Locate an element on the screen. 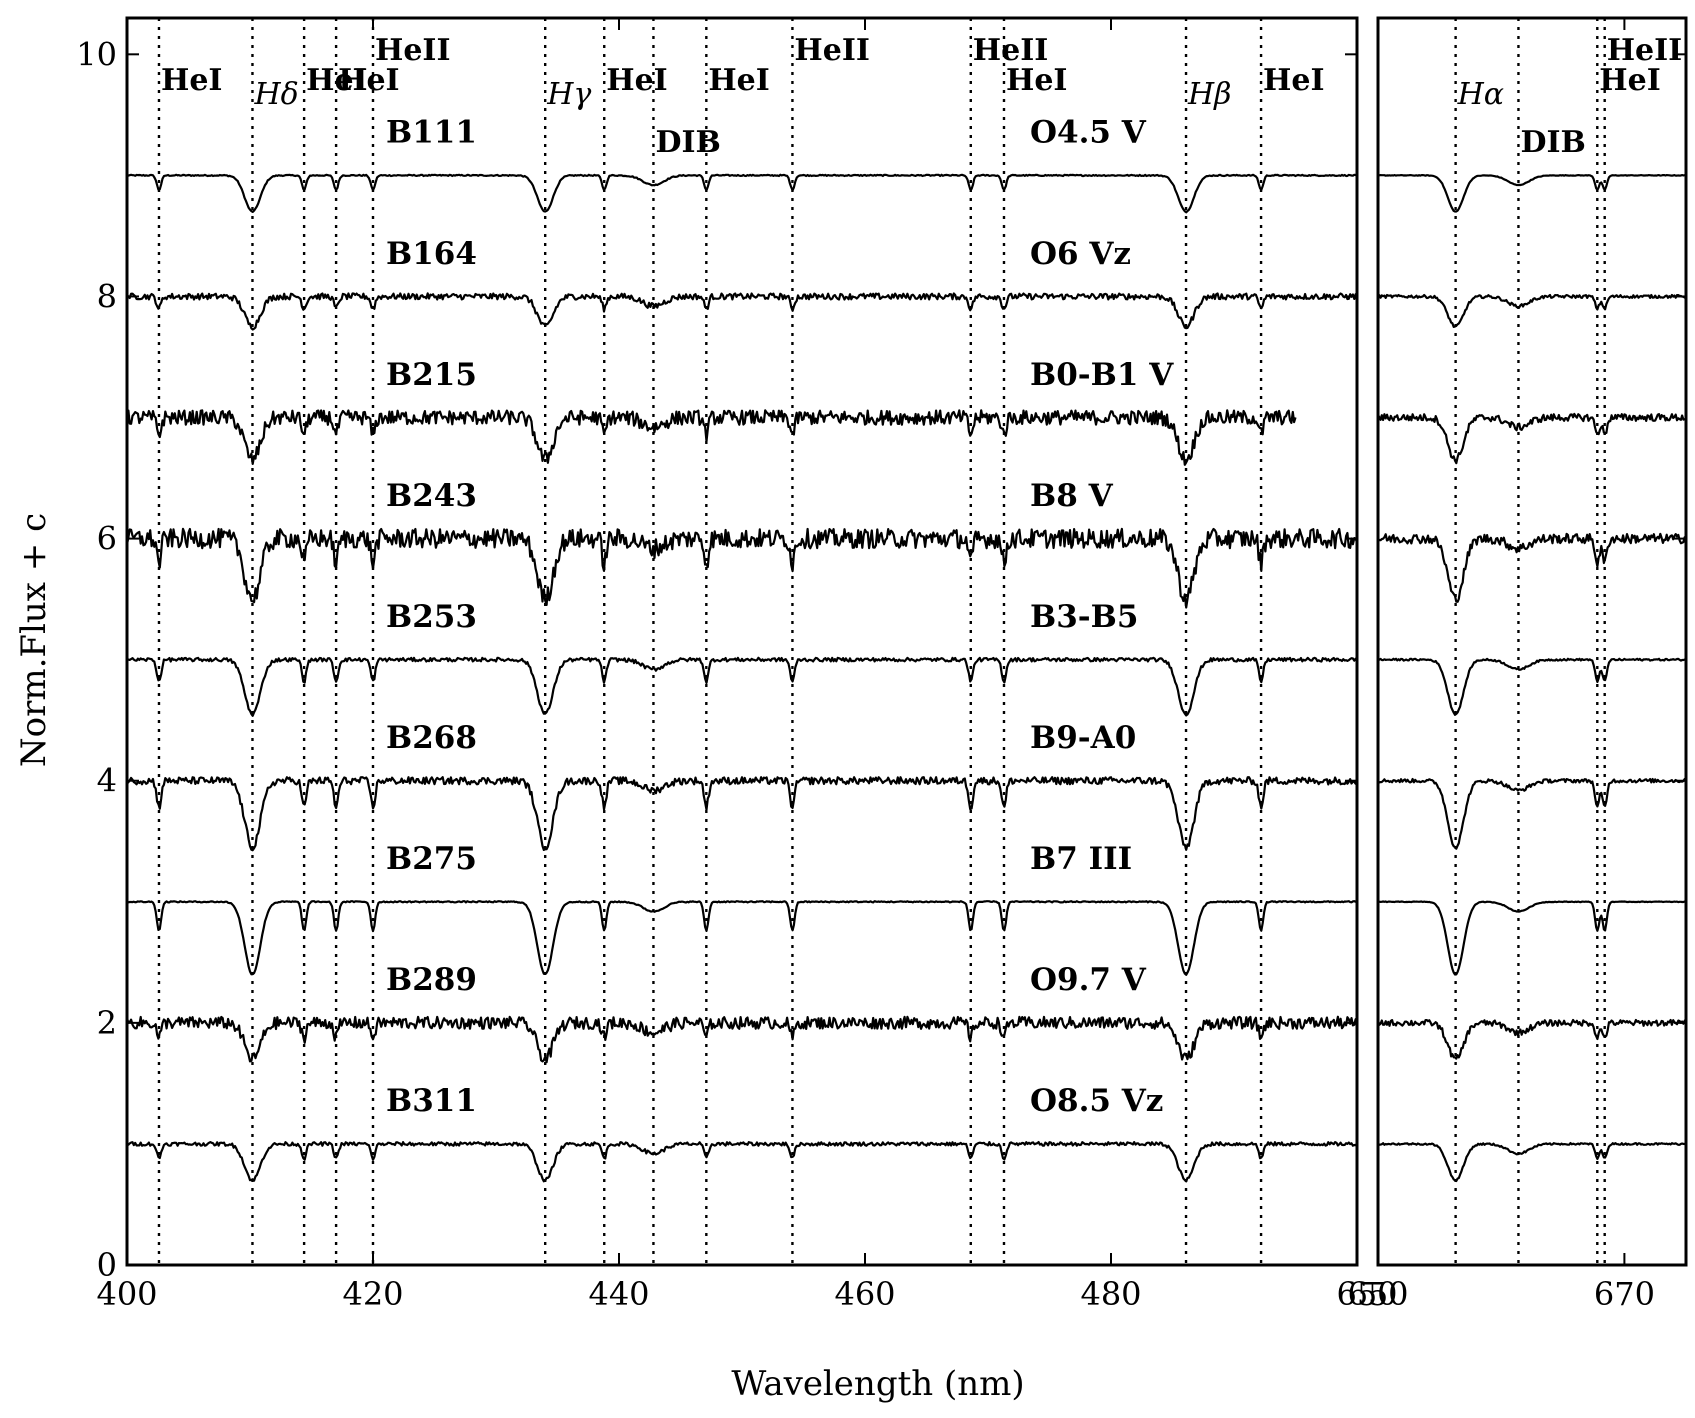 This screenshot has height=1418, width=1695. x-tick-label-1-0: 650 is located at coordinates (1377, 1294).